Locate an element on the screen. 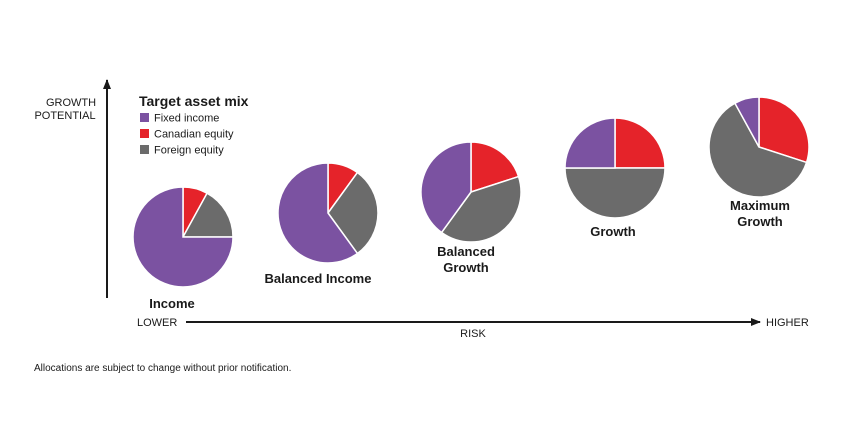  pie-slice-balanced-growth-fixed-income is located at coordinates (446, 187).